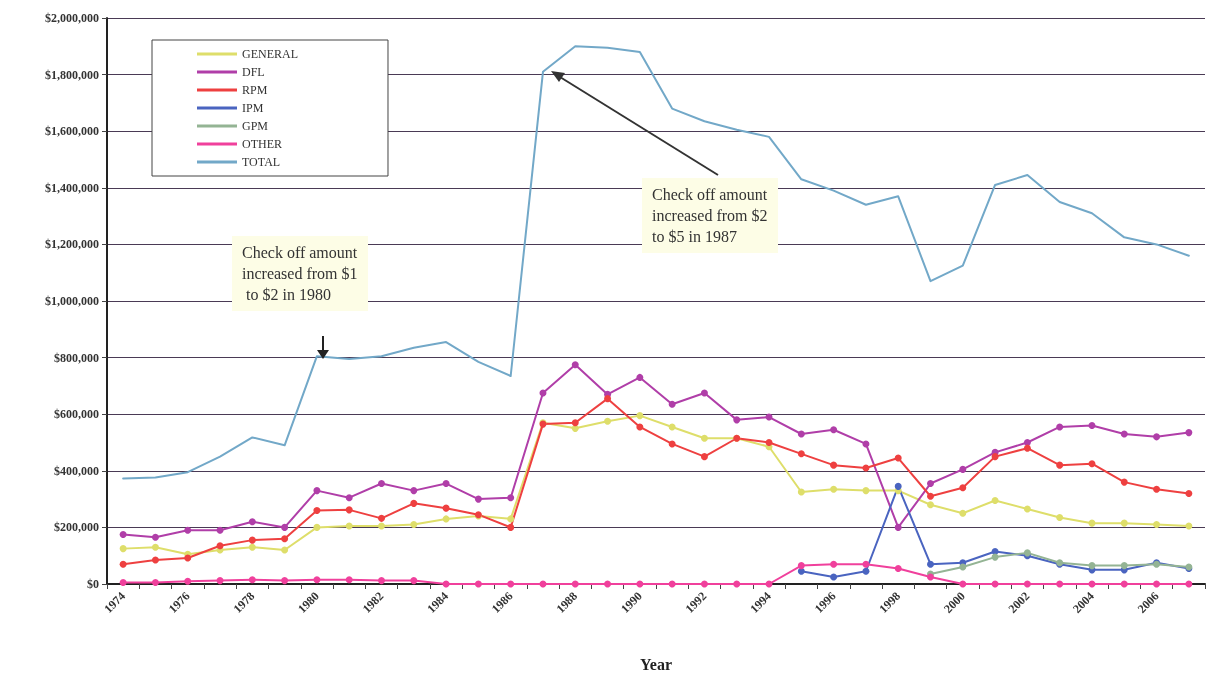 The width and height of the screenshot is (1208, 679). Describe the element at coordinates (72, 244) in the screenshot. I see `y-tick-label: $1,200,000` at that location.